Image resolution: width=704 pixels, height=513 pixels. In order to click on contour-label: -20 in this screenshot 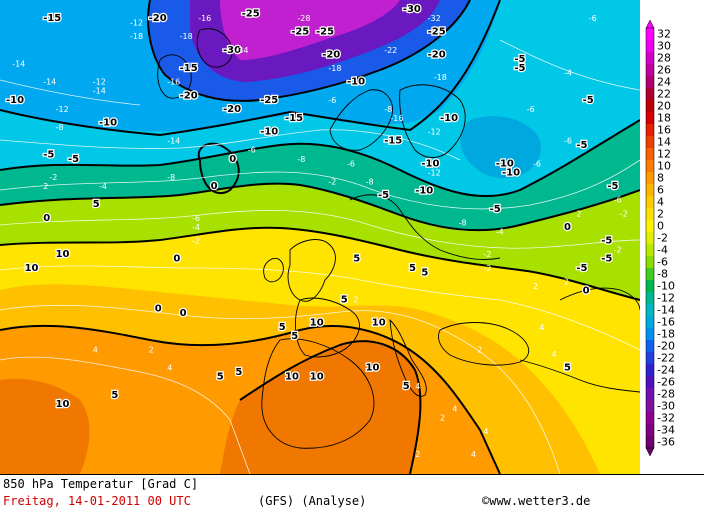, I will do `click(189, 95)`.